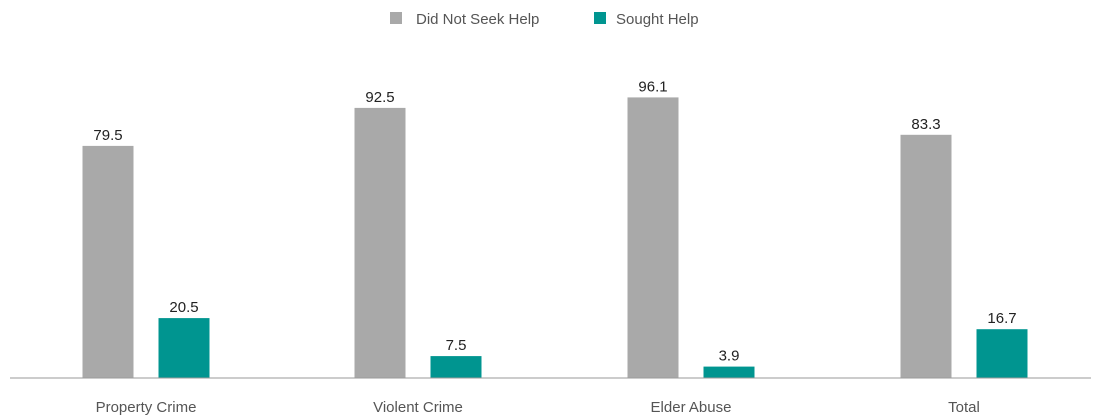  I want to click on bar-did-not-seek-help-property-crime, so click(108, 261).